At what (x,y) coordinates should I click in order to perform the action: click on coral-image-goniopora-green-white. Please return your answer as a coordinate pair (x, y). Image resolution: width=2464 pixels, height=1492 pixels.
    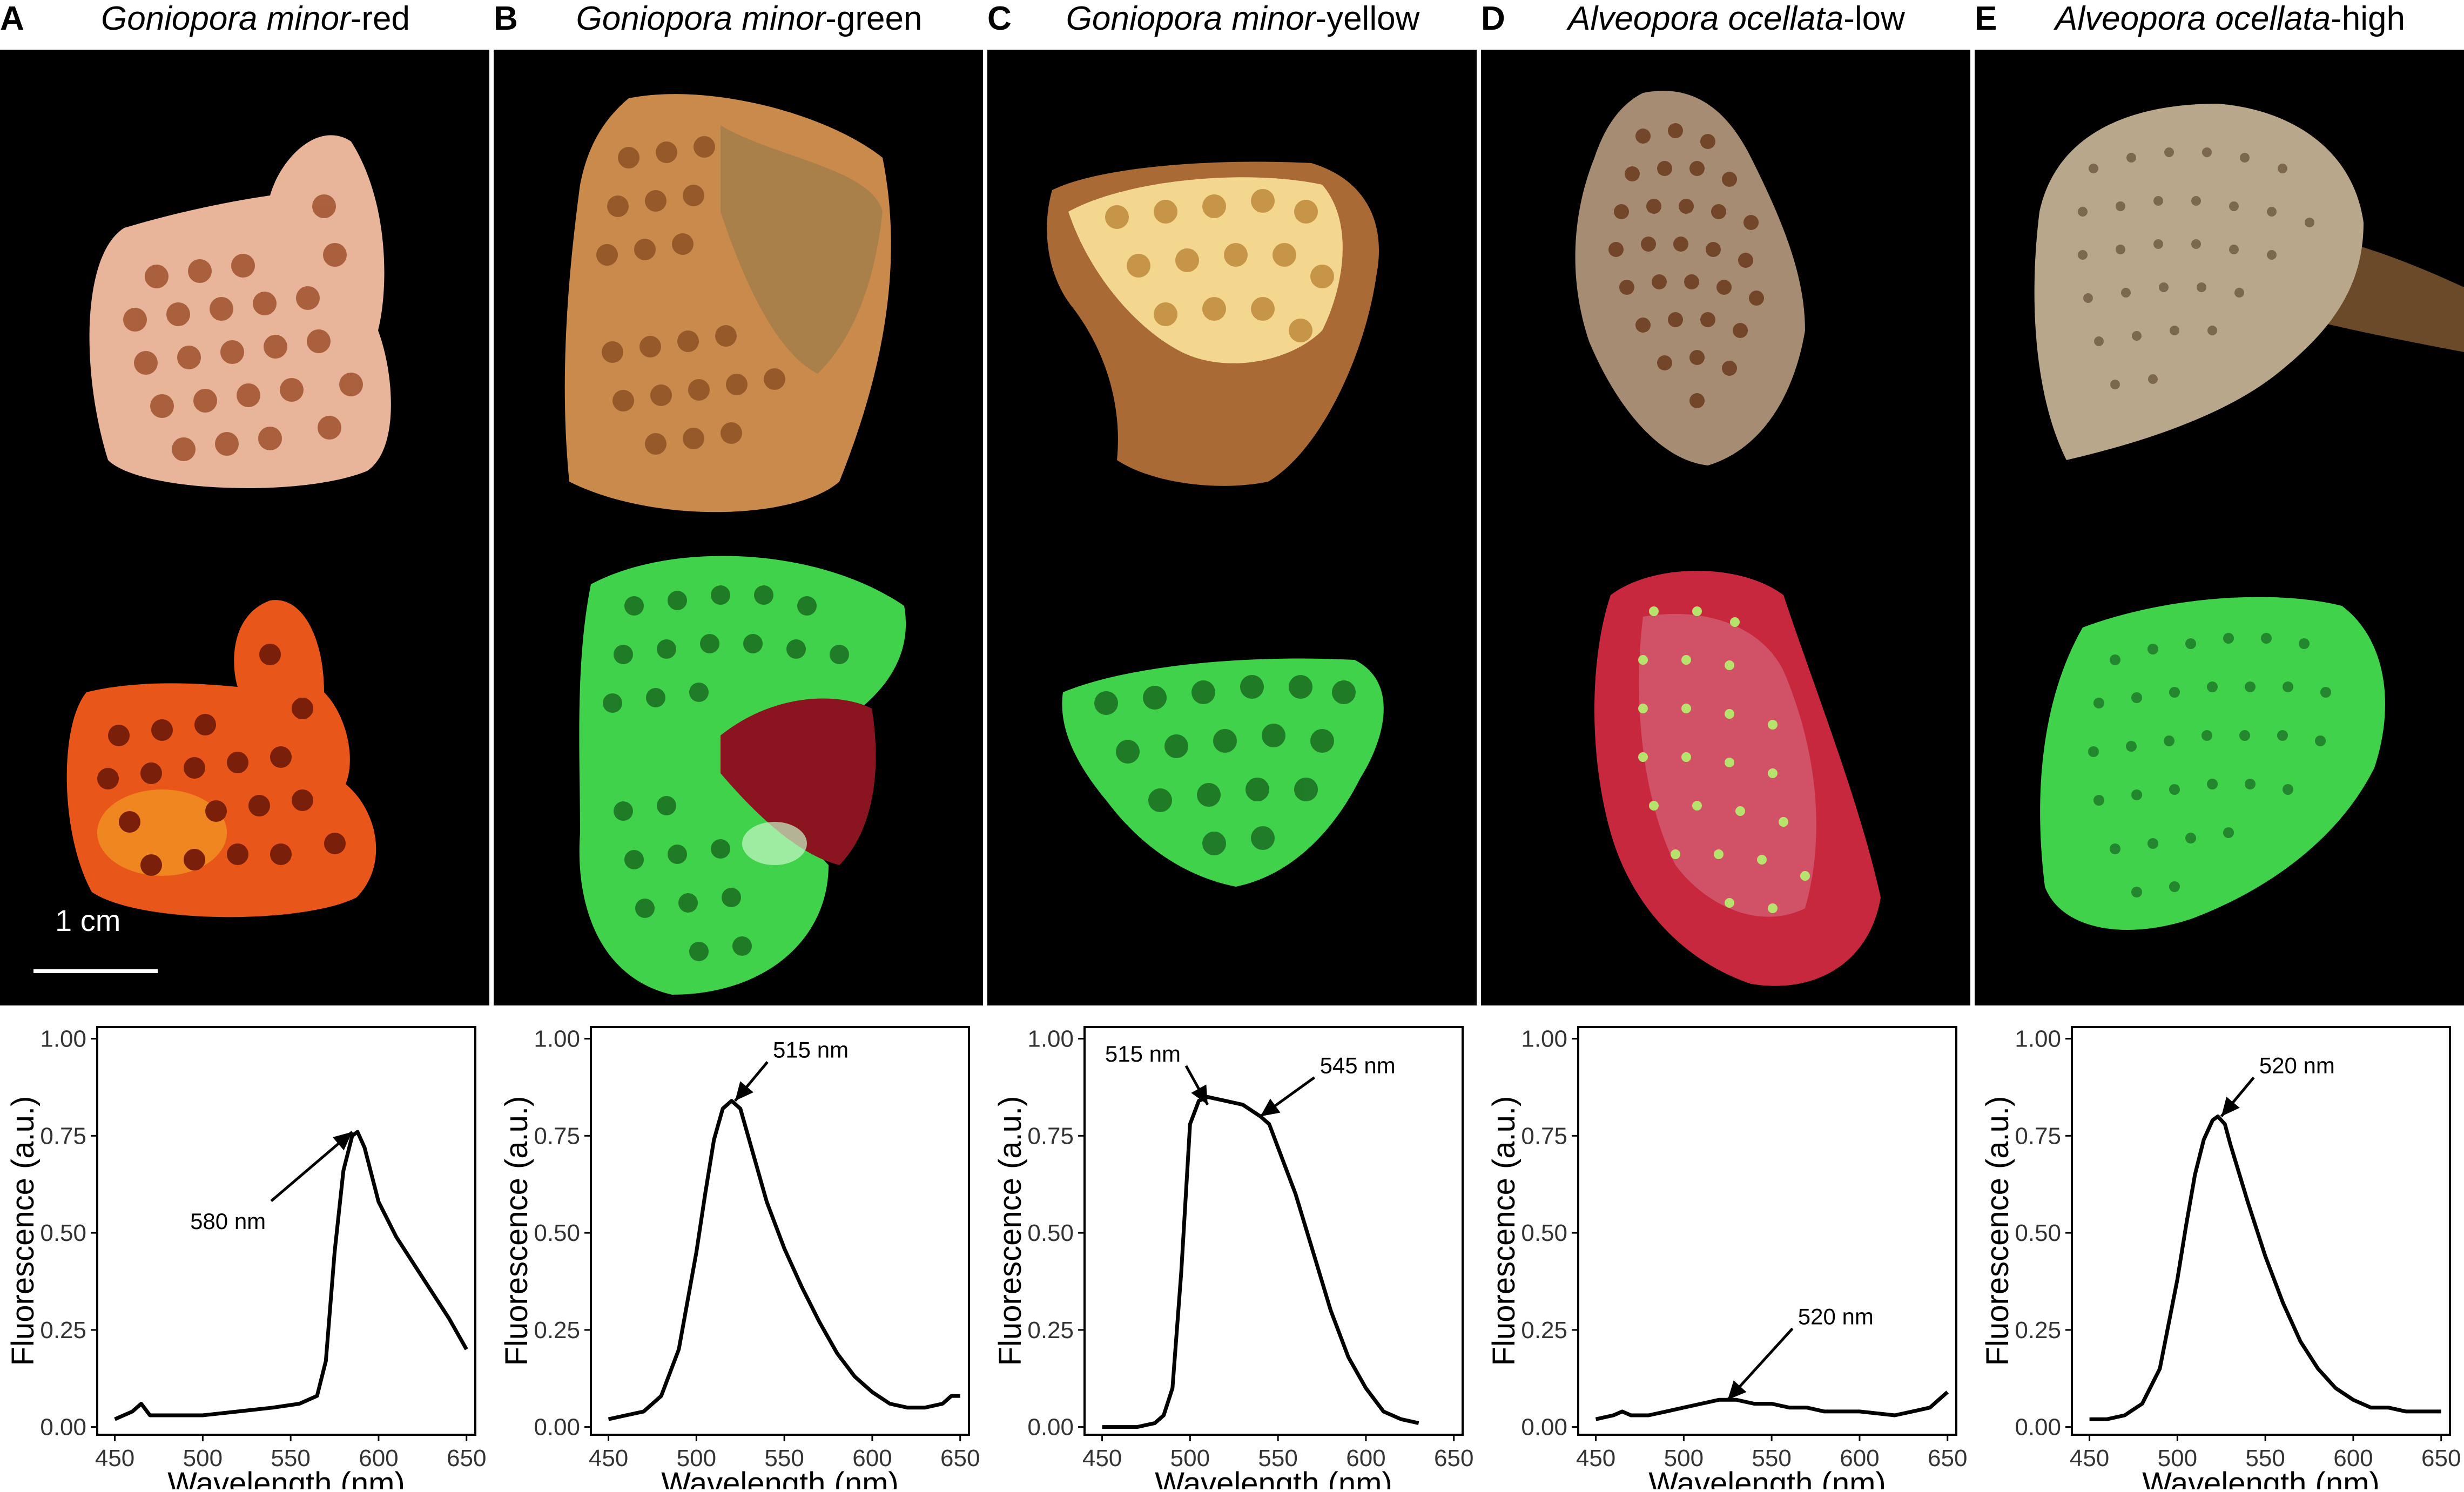
    Looking at the image, I should click on (727, 303).